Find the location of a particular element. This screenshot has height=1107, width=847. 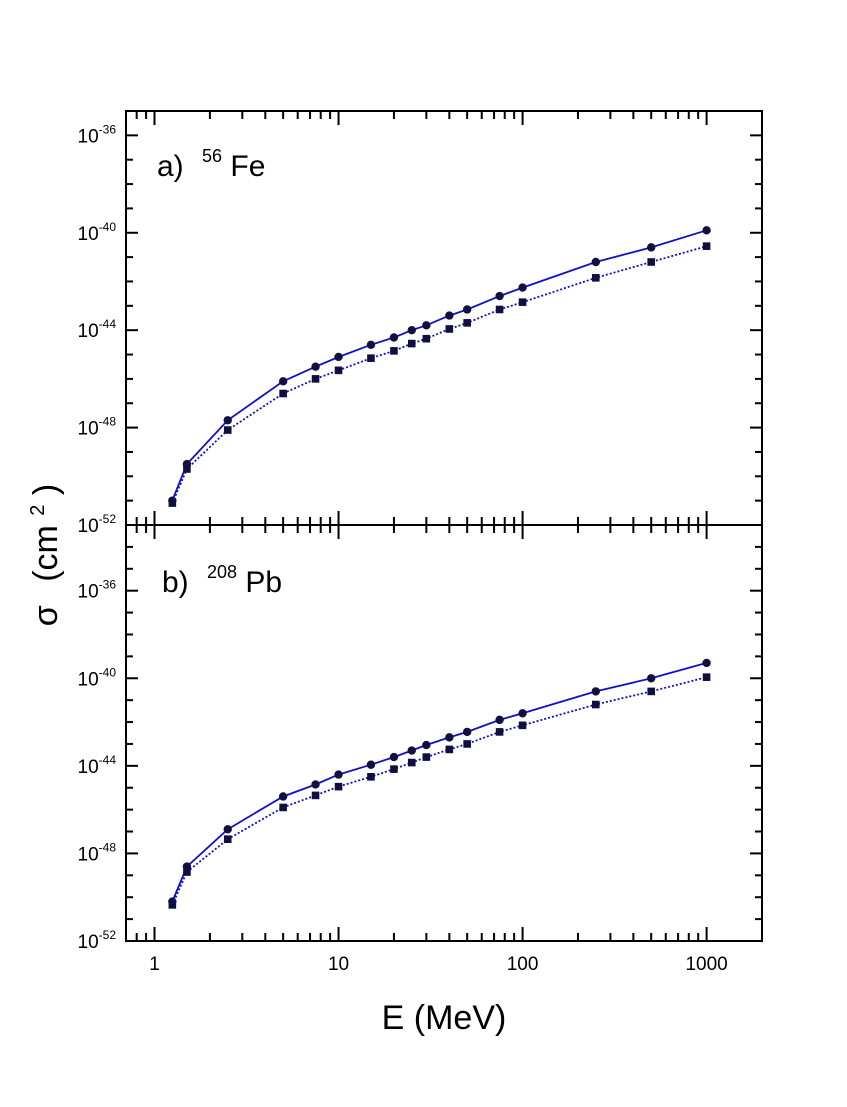

panel-b-label-element: Pb is located at coordinates (263, 582).